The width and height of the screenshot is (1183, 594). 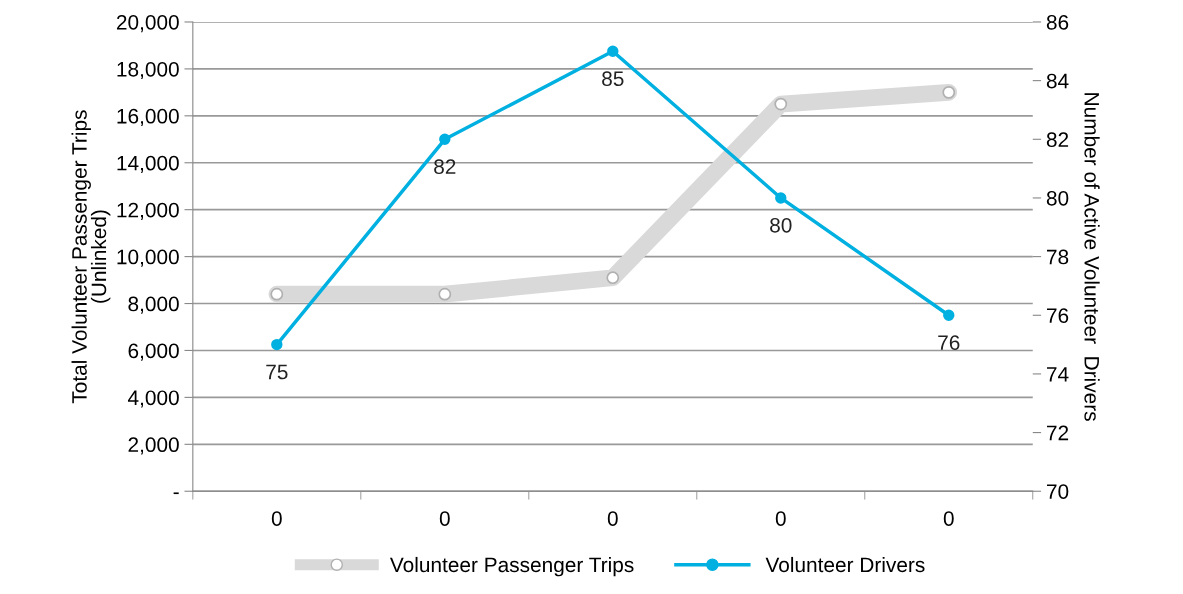 I want to click on y-tick-label: -, so click(x=176, y=493).